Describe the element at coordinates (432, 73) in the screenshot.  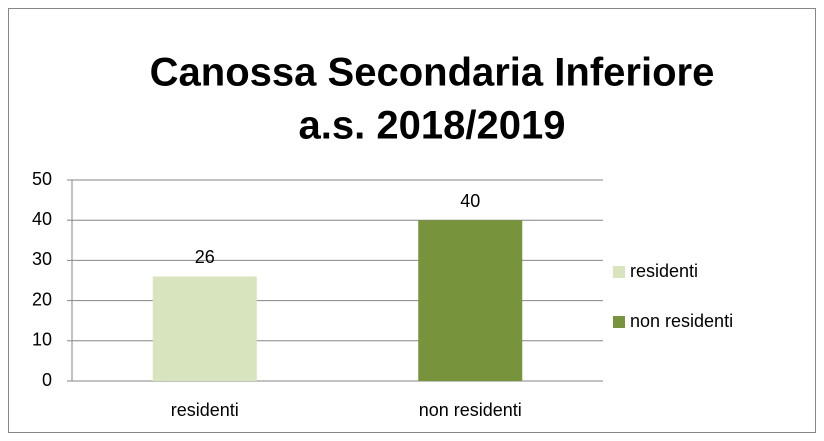
I see `chart-title: Canossa Secondaria Inferiore` at that location.